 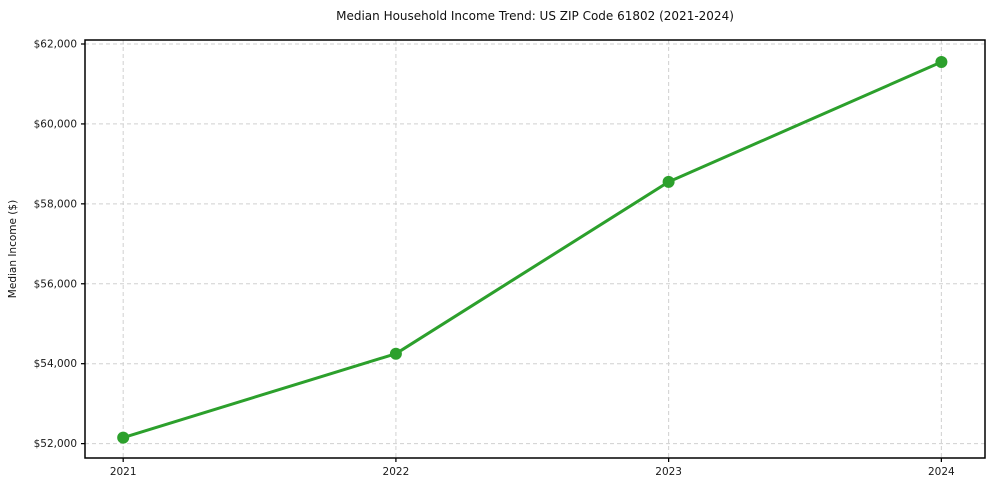 I want to click on x-tick-label: 2021, so click(x=123, y=472).